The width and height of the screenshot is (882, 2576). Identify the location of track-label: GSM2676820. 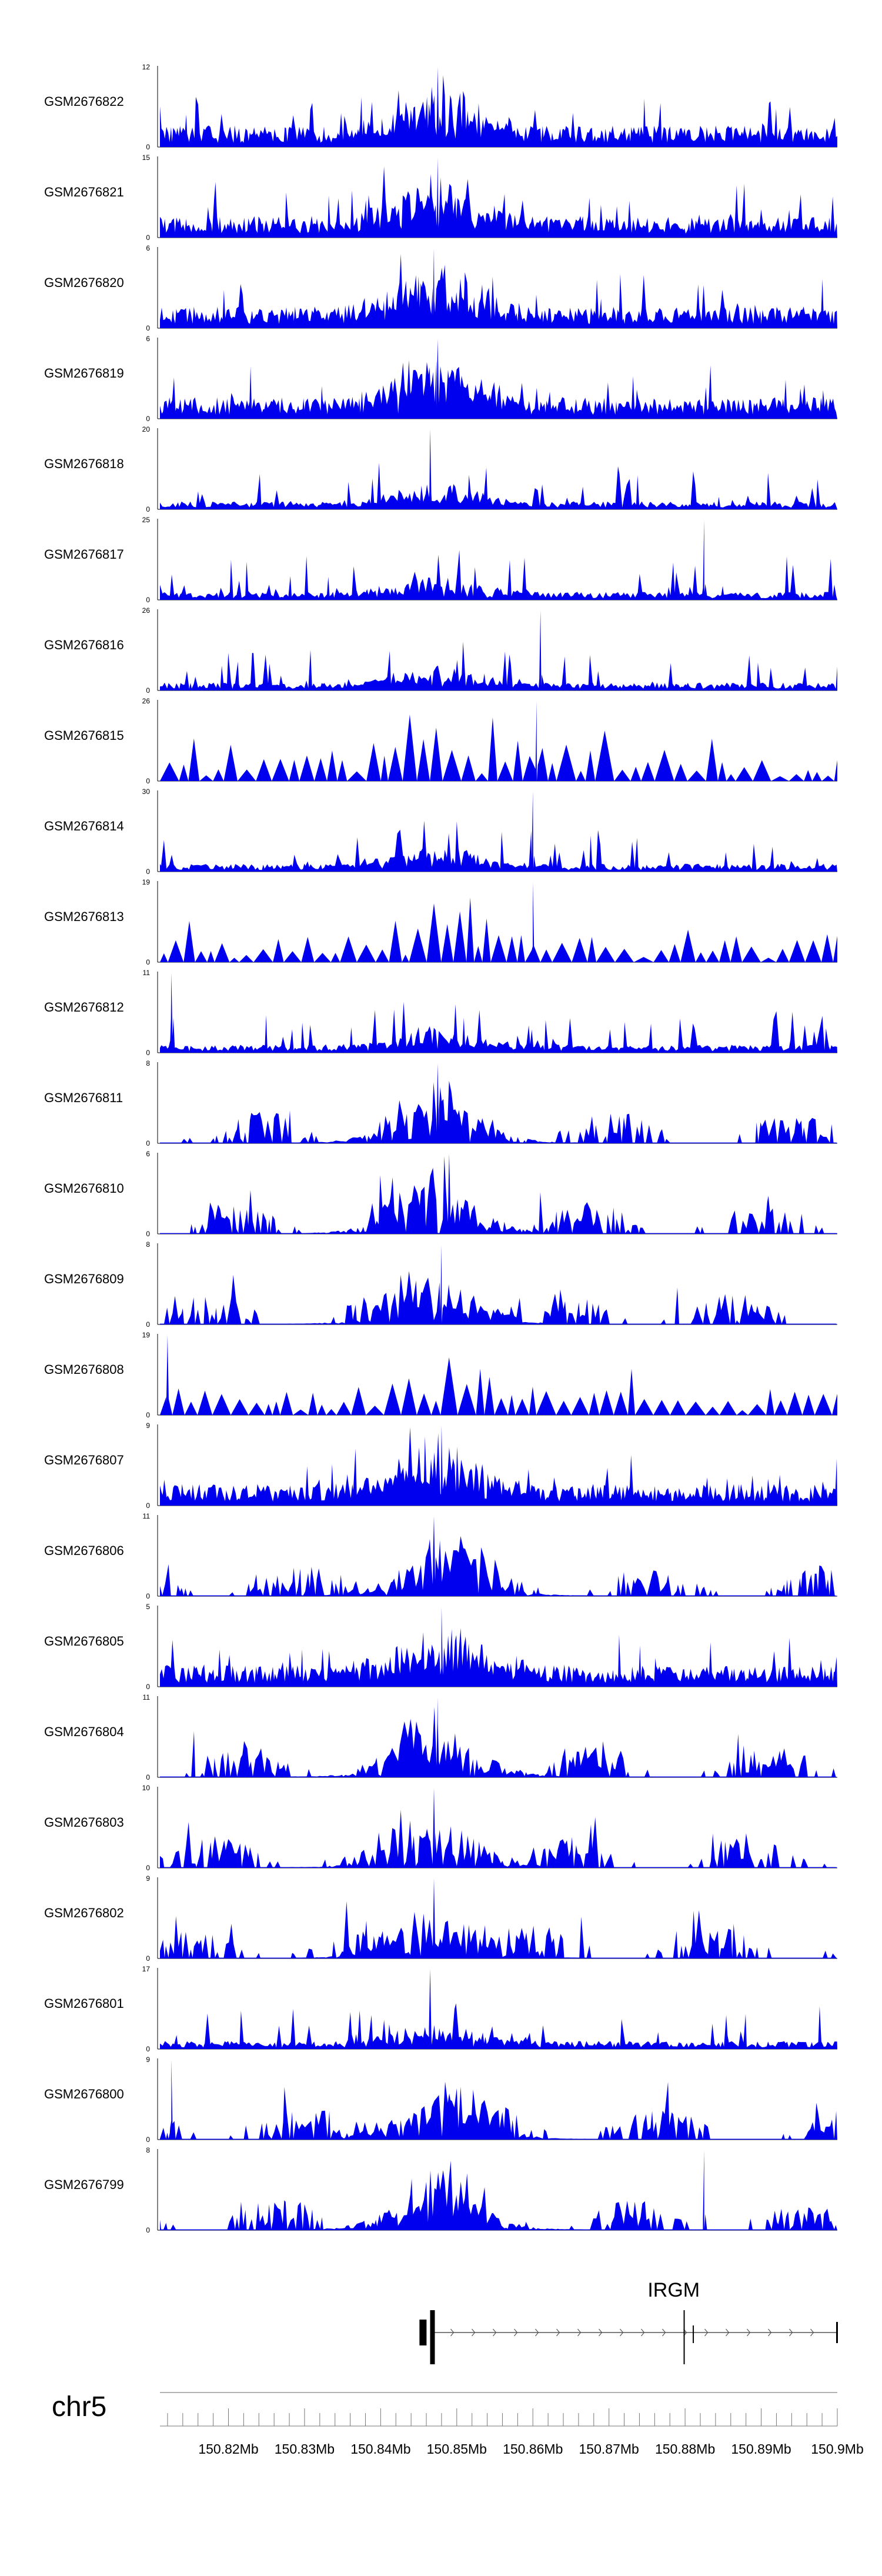
(84, 282).